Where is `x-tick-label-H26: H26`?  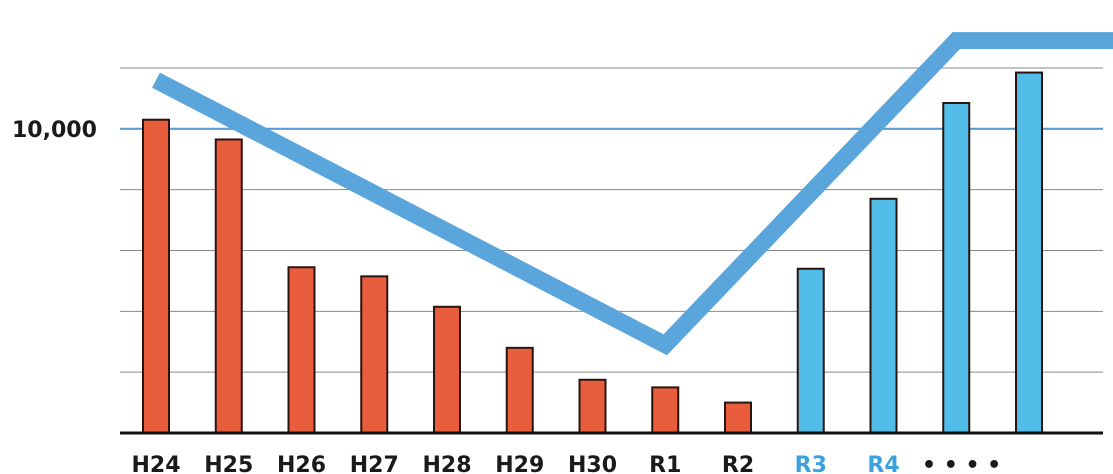 x-tick-label-H26: H26 is located at coordinates (301, 463).